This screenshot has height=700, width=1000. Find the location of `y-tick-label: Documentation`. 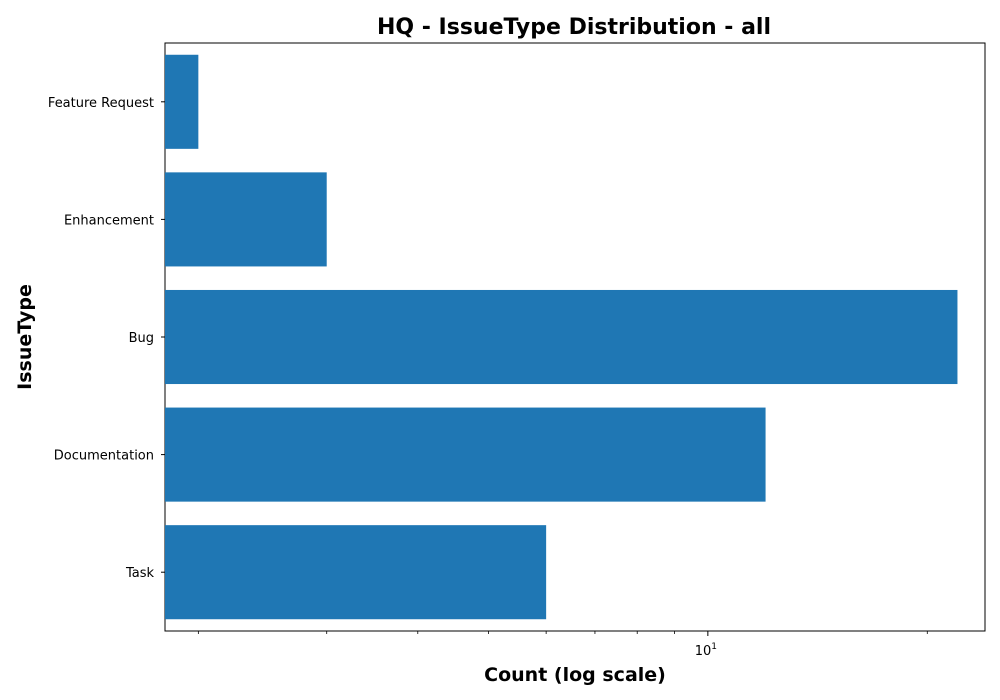

y-tick-label: Documentation is located at coordinates (104, 456).